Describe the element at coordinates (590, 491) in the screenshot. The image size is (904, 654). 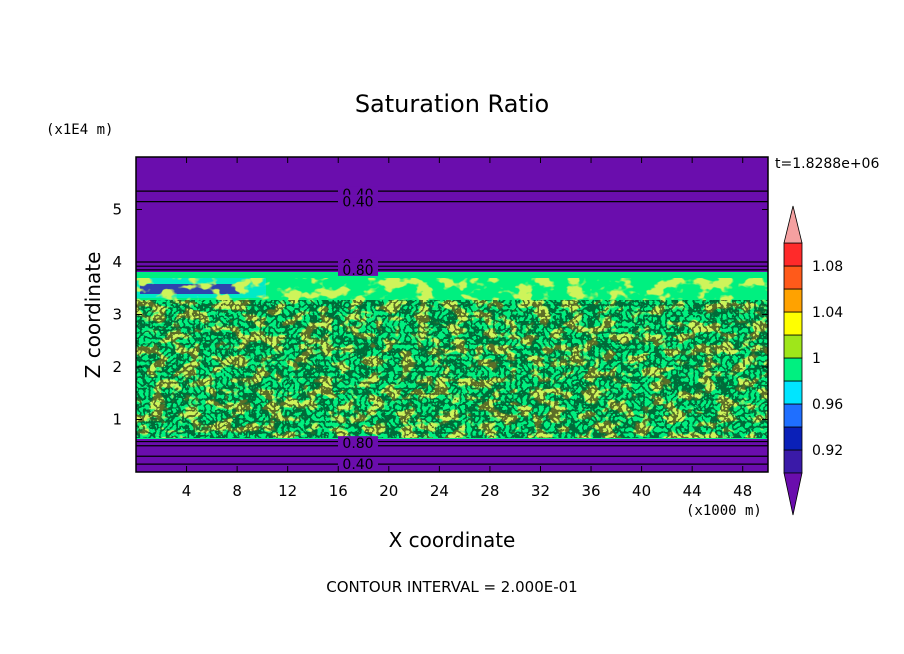
I see `x-tick-label: 36` at that location.